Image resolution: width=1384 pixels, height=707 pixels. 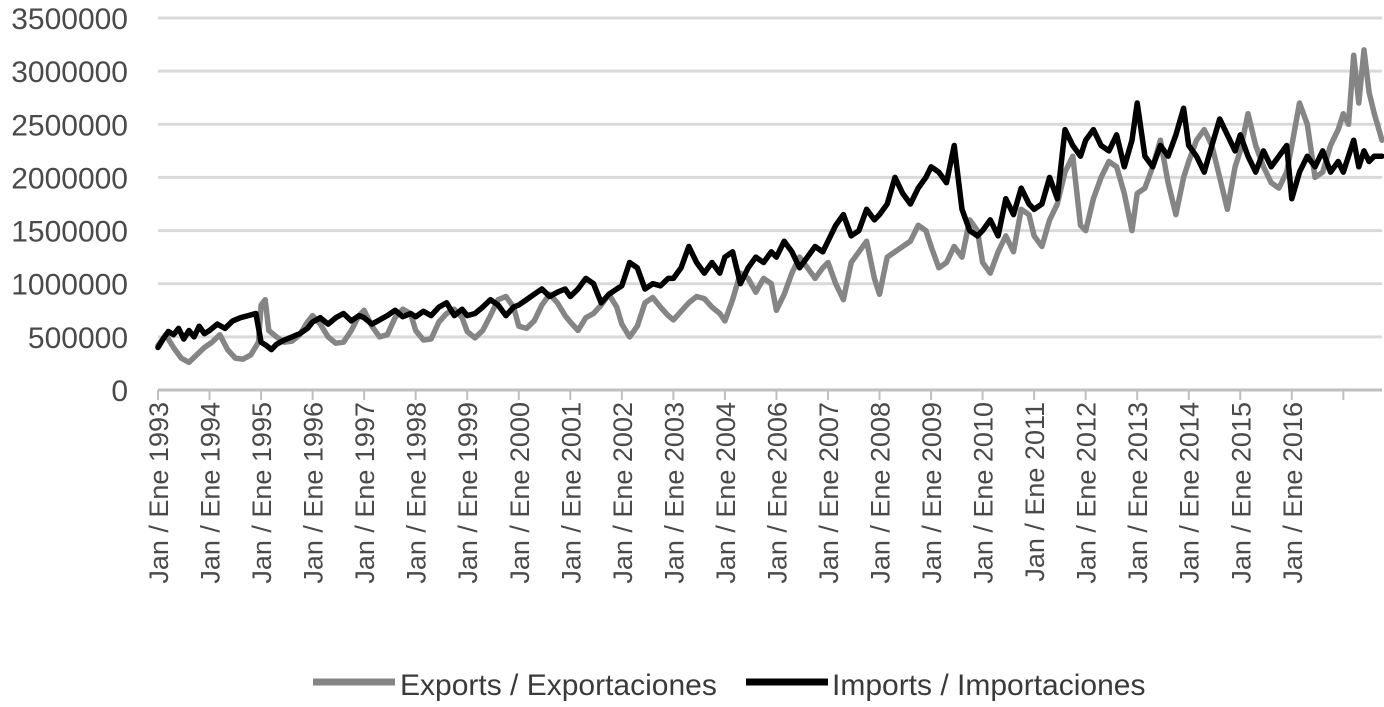 What do you see at coordinates (726, 493) in the screenshot?
I see `x-tick-label: Jan / Ene 2004` at bounding box center [726, 493].